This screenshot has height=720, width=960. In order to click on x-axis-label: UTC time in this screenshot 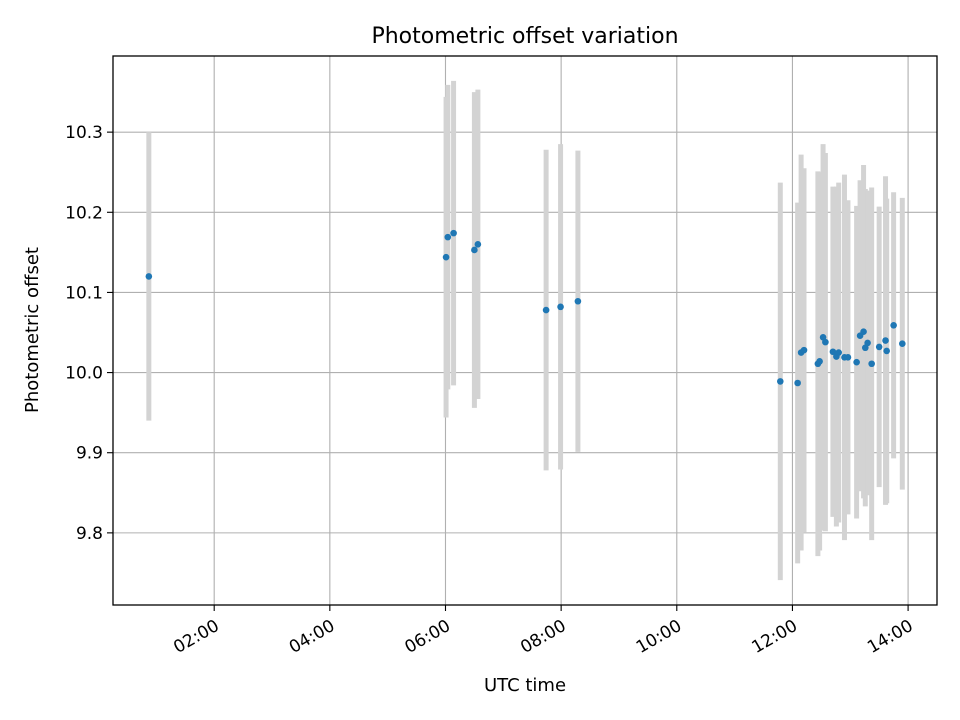, I will do `click(525, 685)`.